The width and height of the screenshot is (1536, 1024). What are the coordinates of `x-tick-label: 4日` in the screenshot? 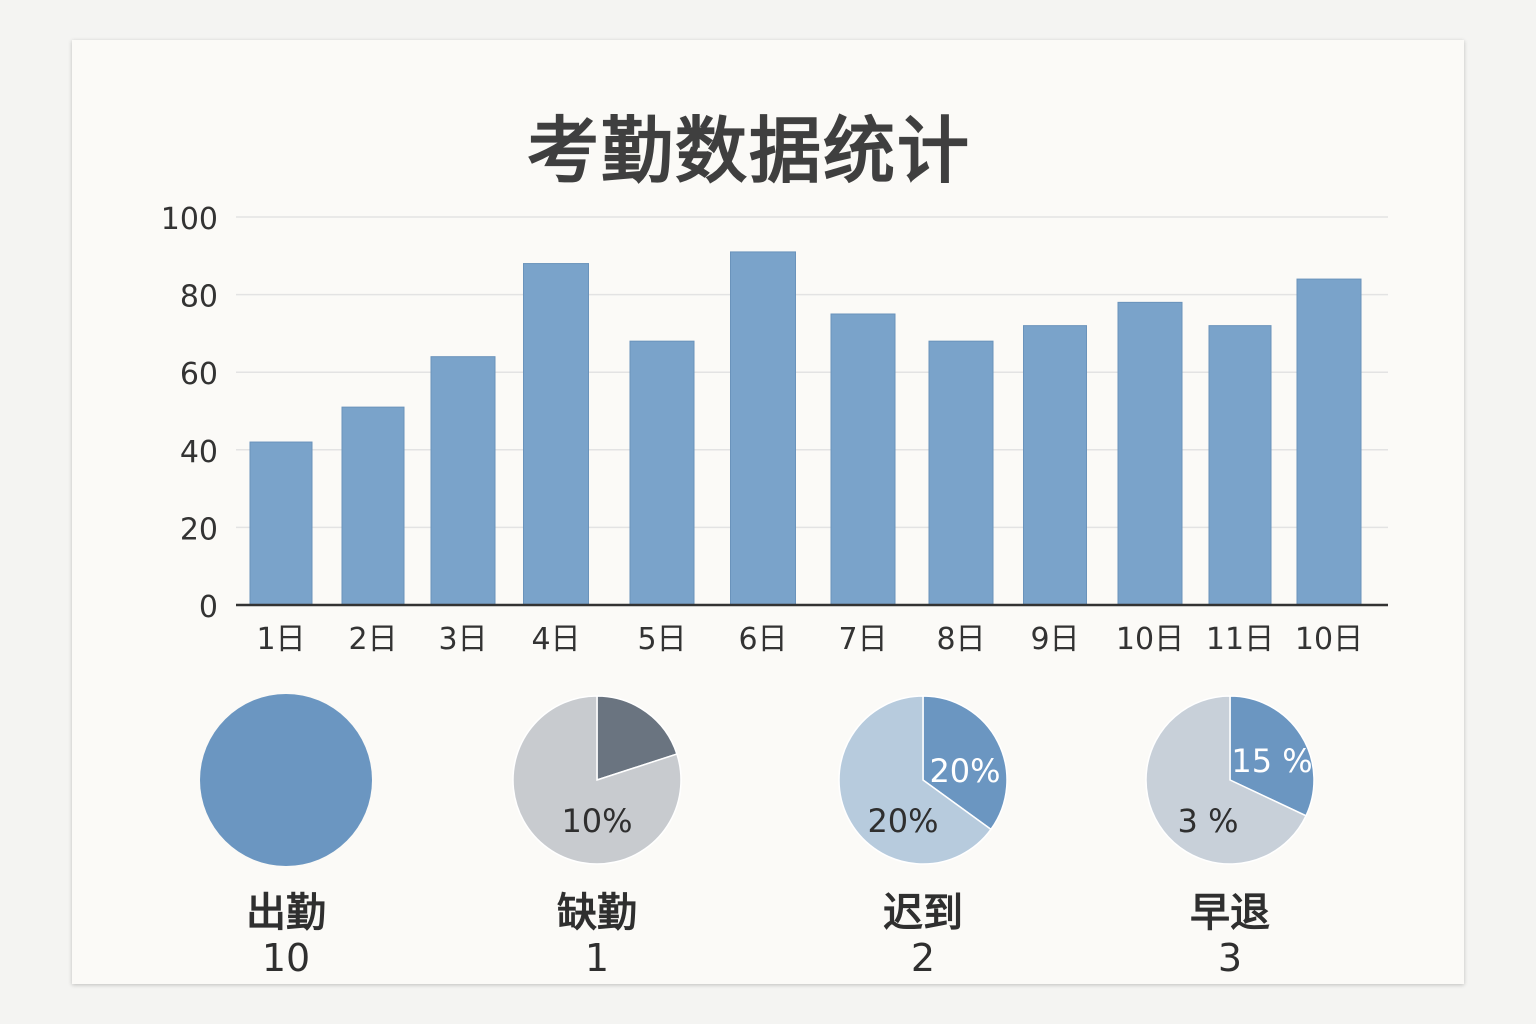 It's located at (555, 639).